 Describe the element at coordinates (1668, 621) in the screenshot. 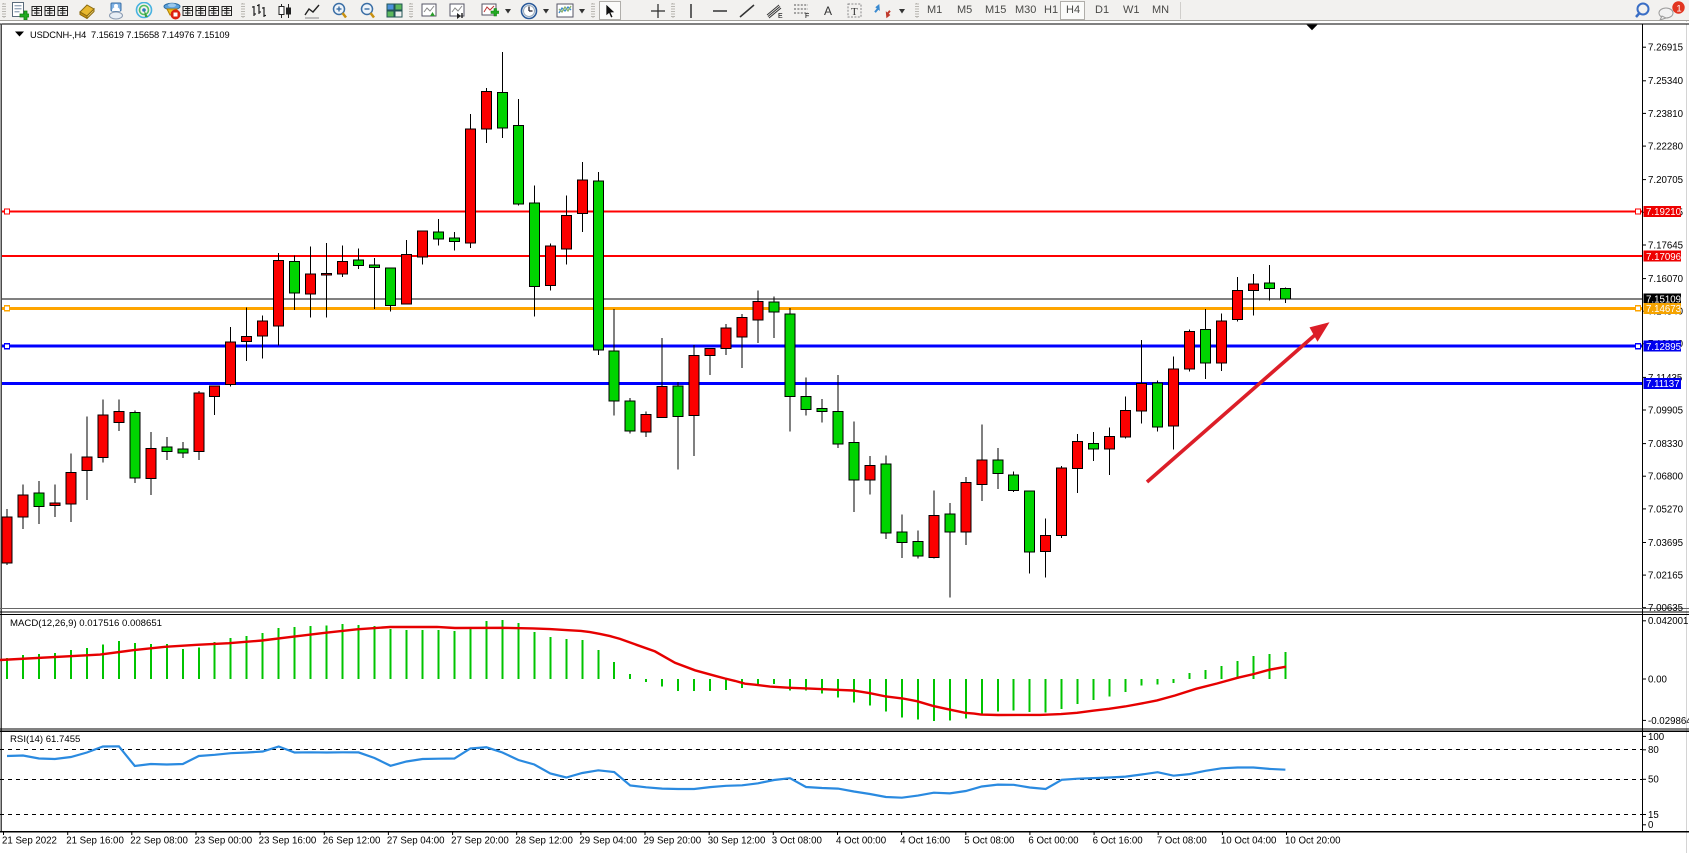

I see `svg-text: 0.042001` at that location.